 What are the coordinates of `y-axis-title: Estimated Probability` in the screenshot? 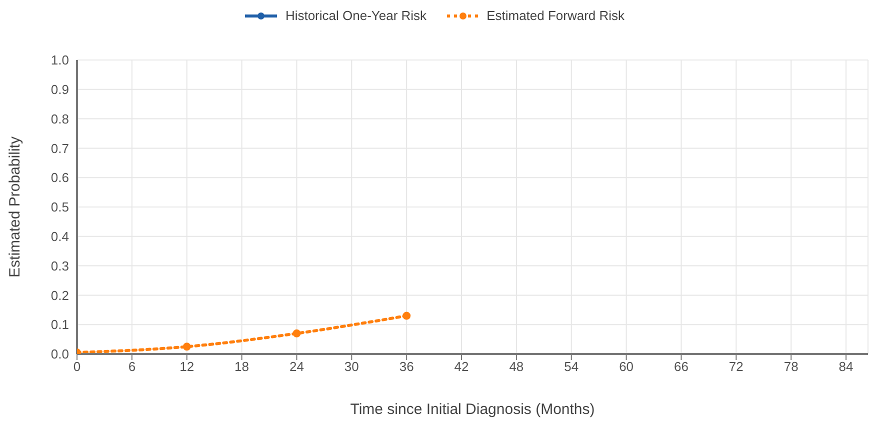 It's located at (15, 207).